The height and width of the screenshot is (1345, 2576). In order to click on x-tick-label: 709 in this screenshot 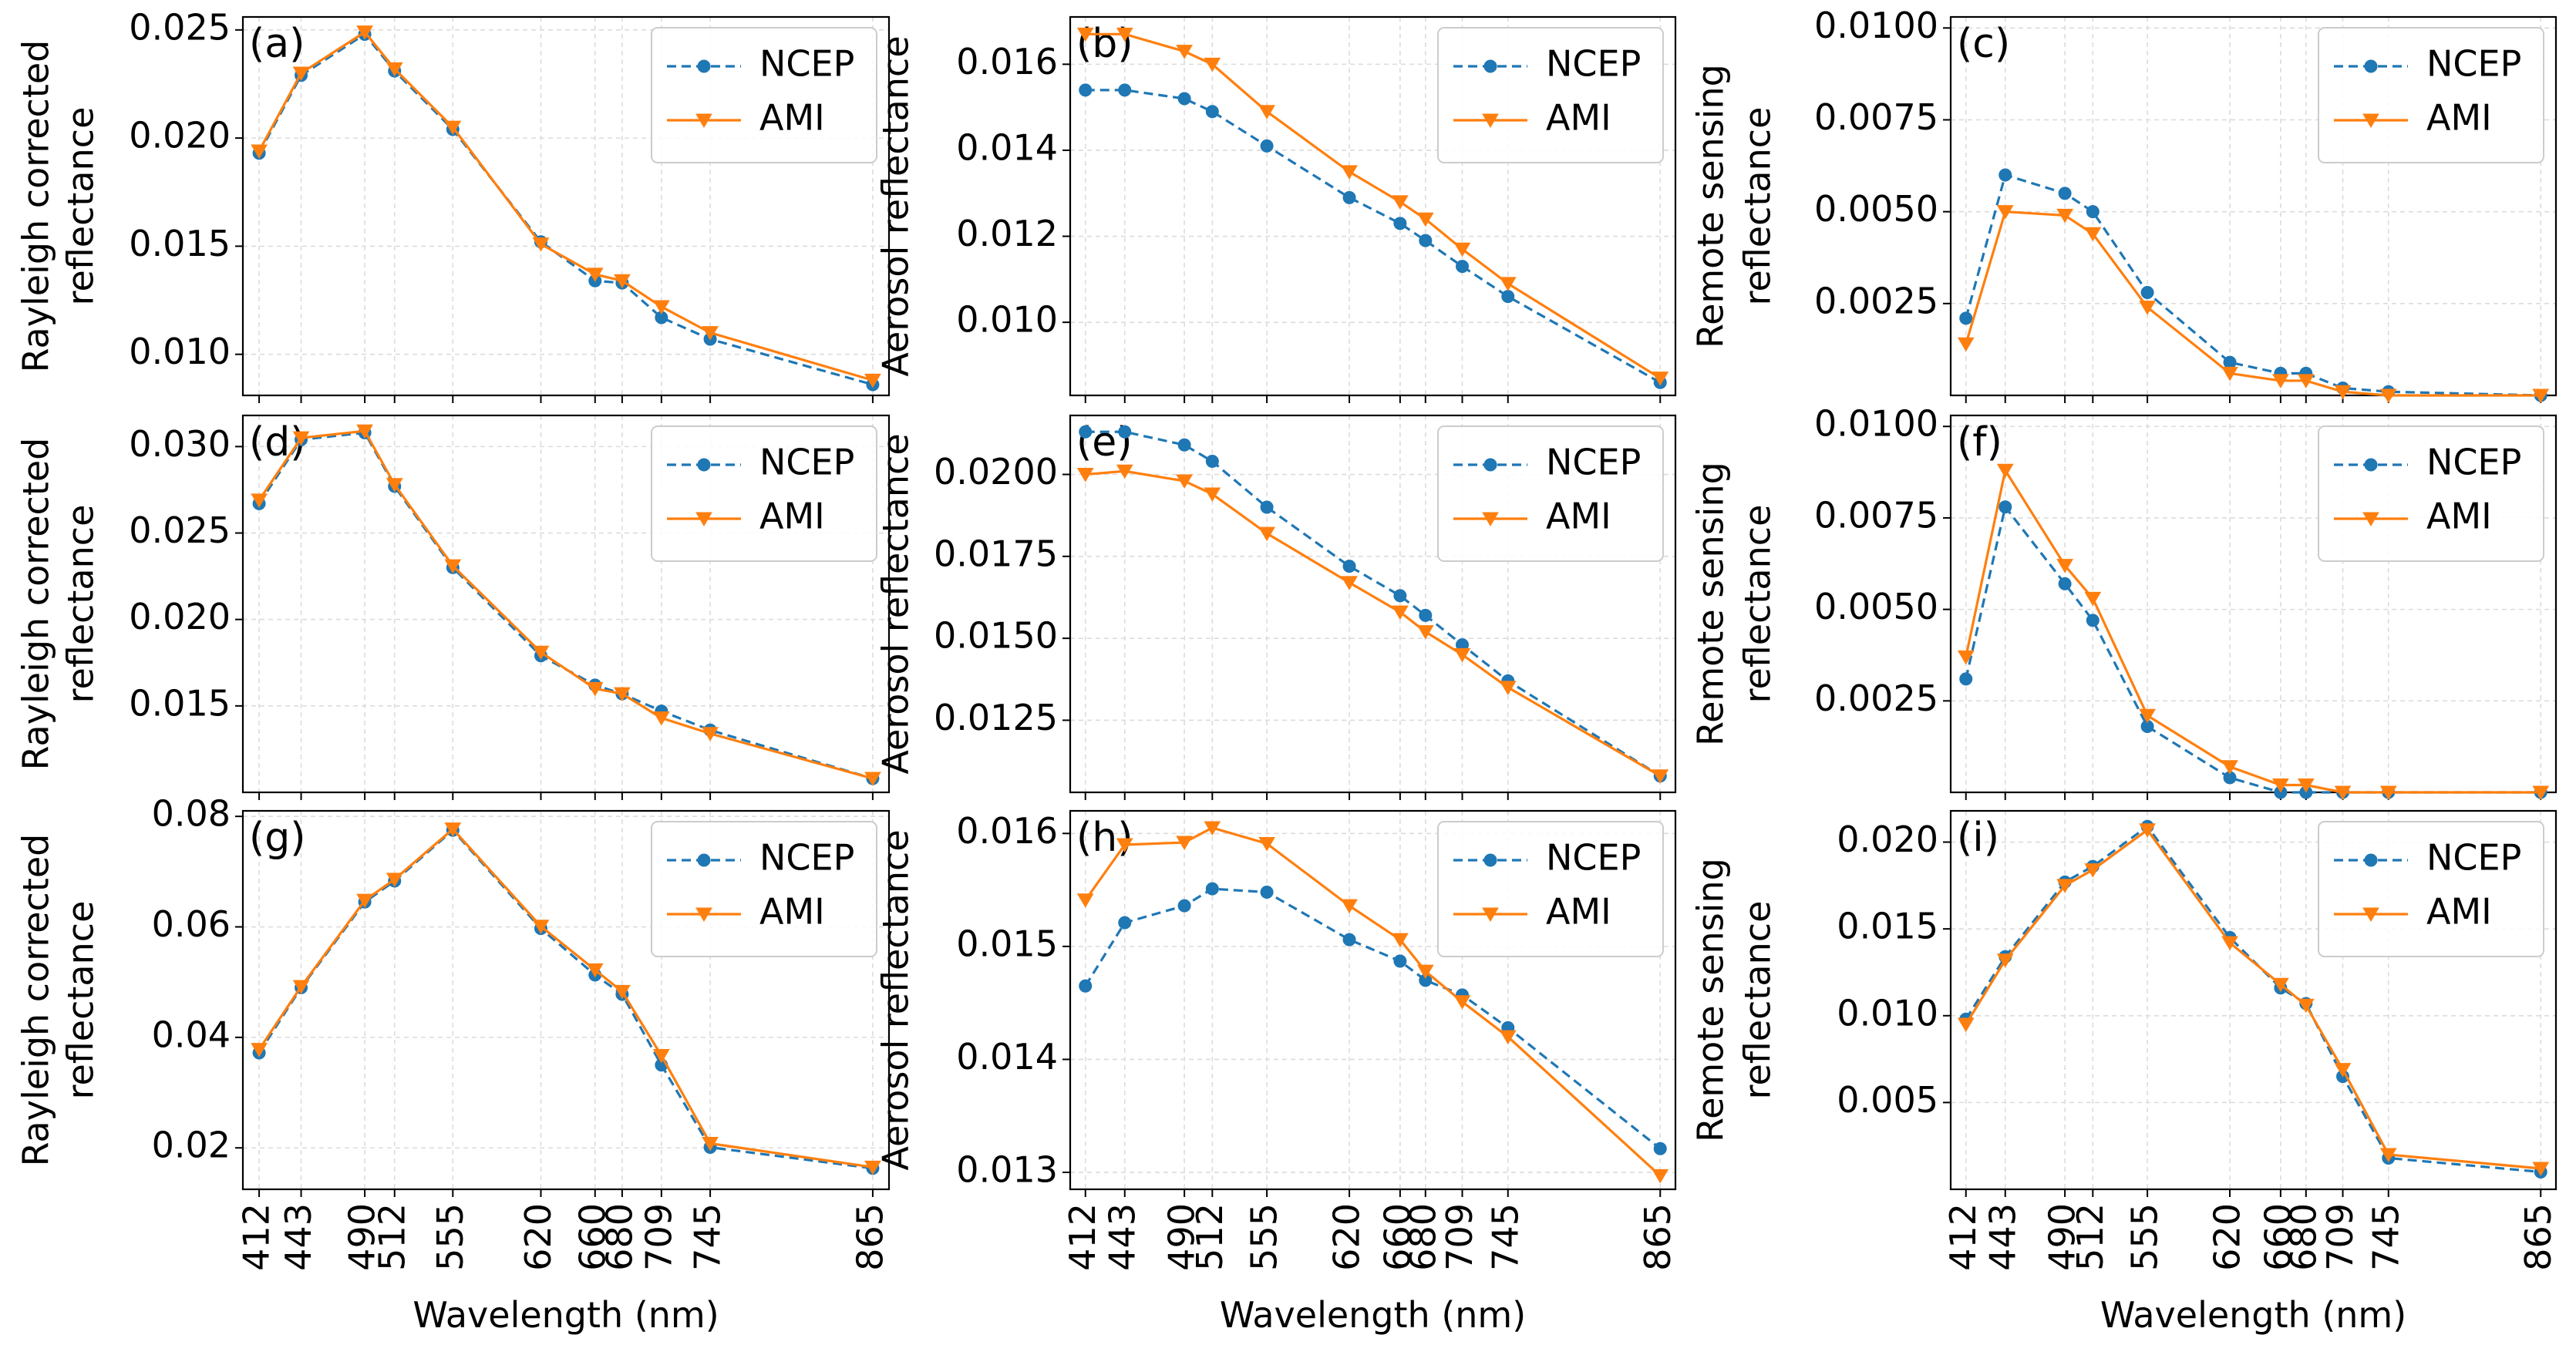, I will do `click(659, 1237)`.